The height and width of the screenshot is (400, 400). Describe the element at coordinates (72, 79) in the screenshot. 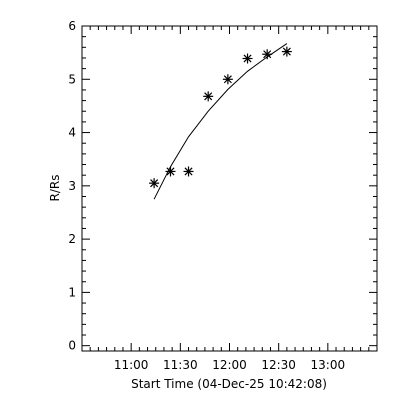

I see `y-tick-label: 5` at that location.